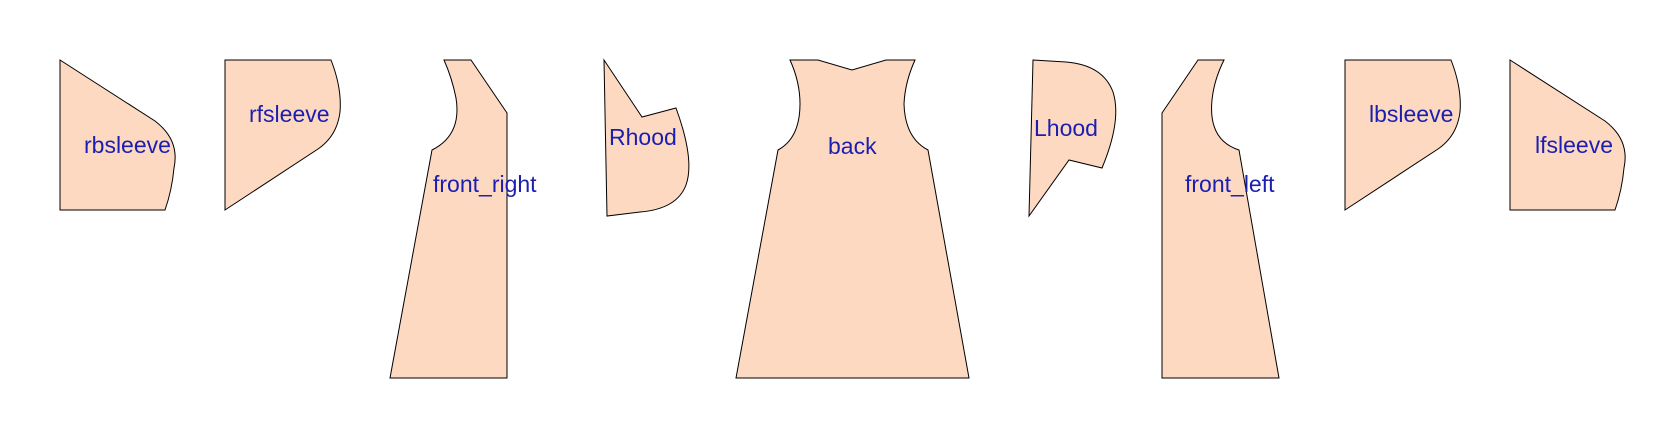  What do you see at coordinates (643, 137) in the screenshot?
I see `piece-rhood-label: Rhood` at bounding box center [643, 137].